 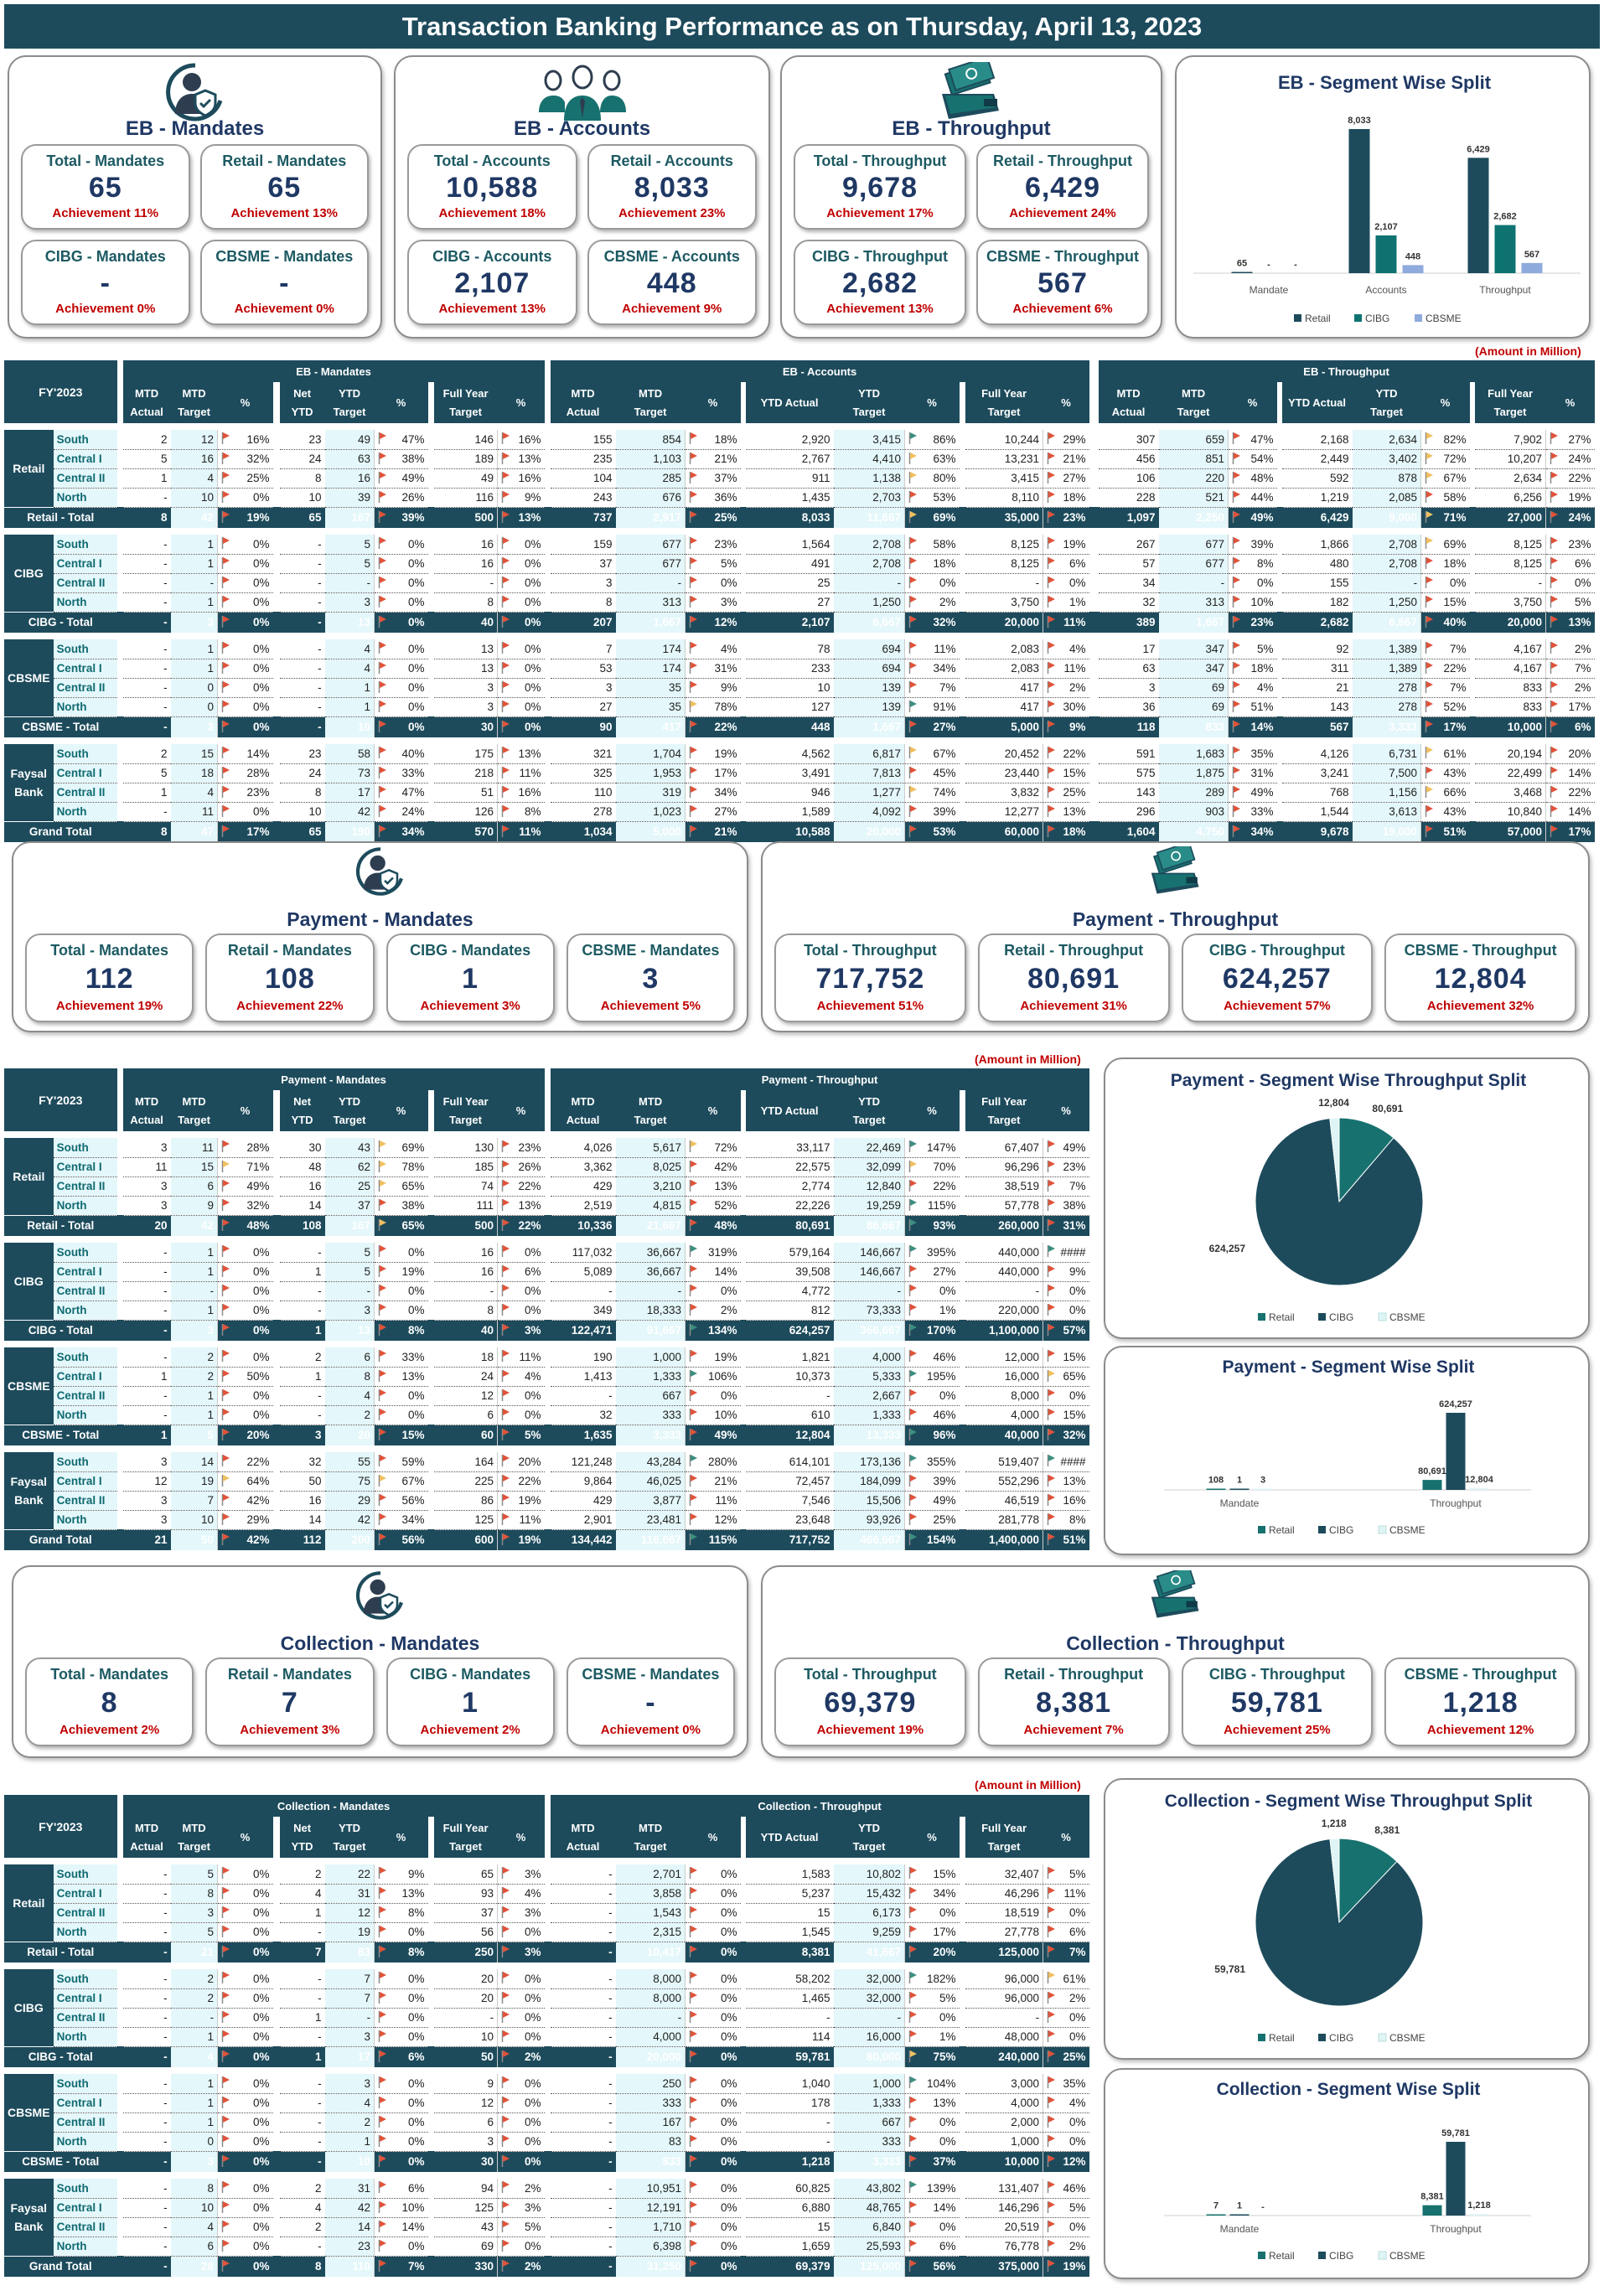 What do you see at coordinates (465, 1875) in the screenshot?
I see `value-cell: 65` at bounding box center [465, 1875].